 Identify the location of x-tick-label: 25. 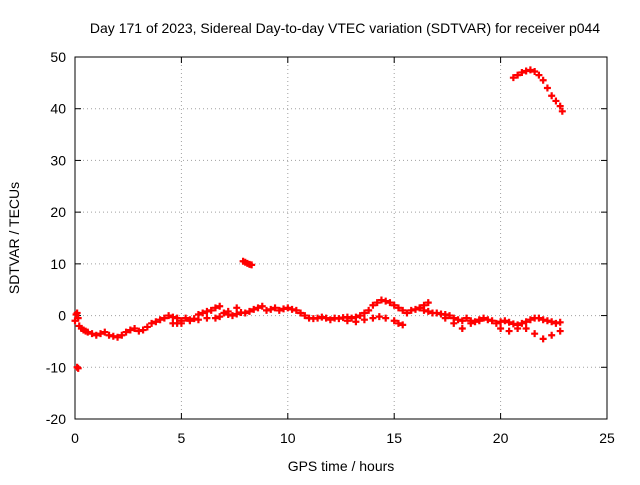
(607, 438).